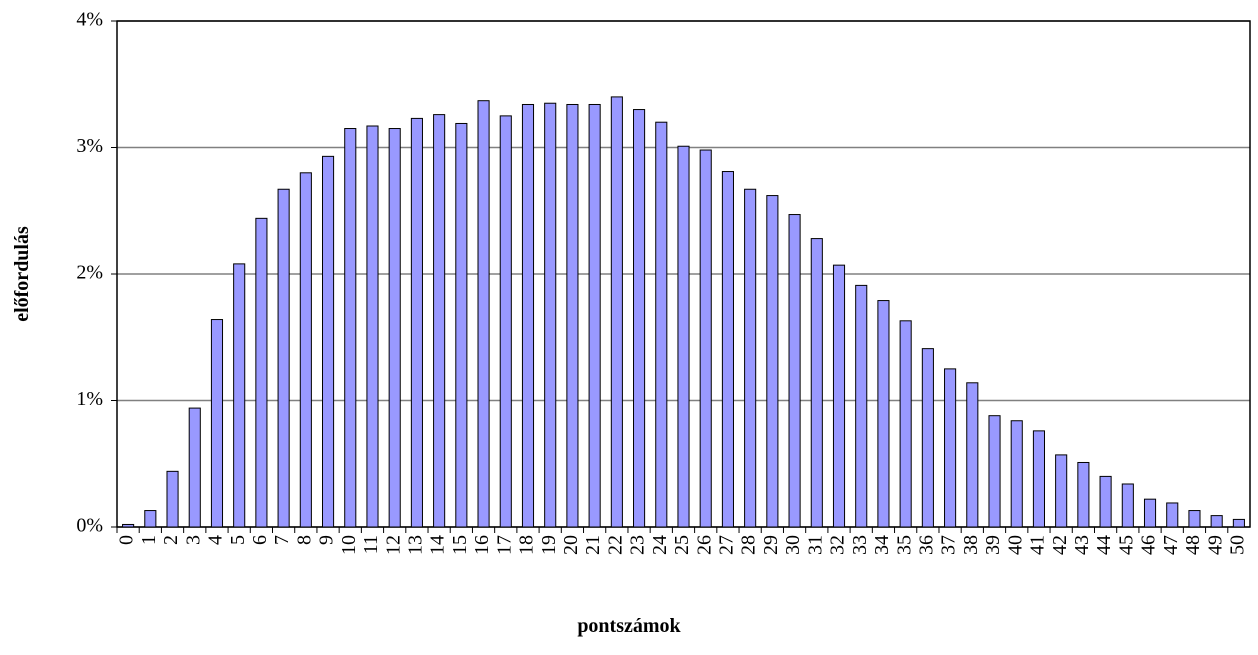 The height and width of the screenshot is (655, 1258). Describe the element at coordinates (1104, 545) in the screenshot. I see `x-tick-label: 44` at that location.